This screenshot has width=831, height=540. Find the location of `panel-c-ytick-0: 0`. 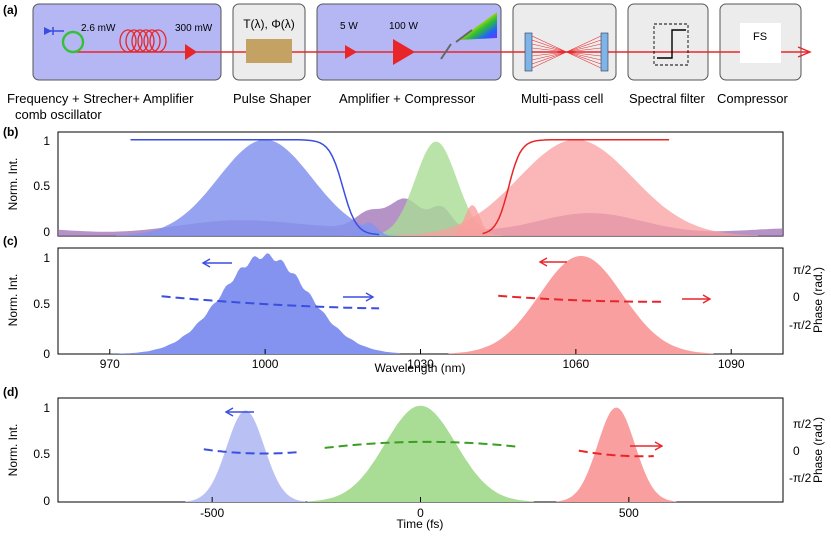

panel-c-ytick-0: 0 is located at coordinates (46, 354).